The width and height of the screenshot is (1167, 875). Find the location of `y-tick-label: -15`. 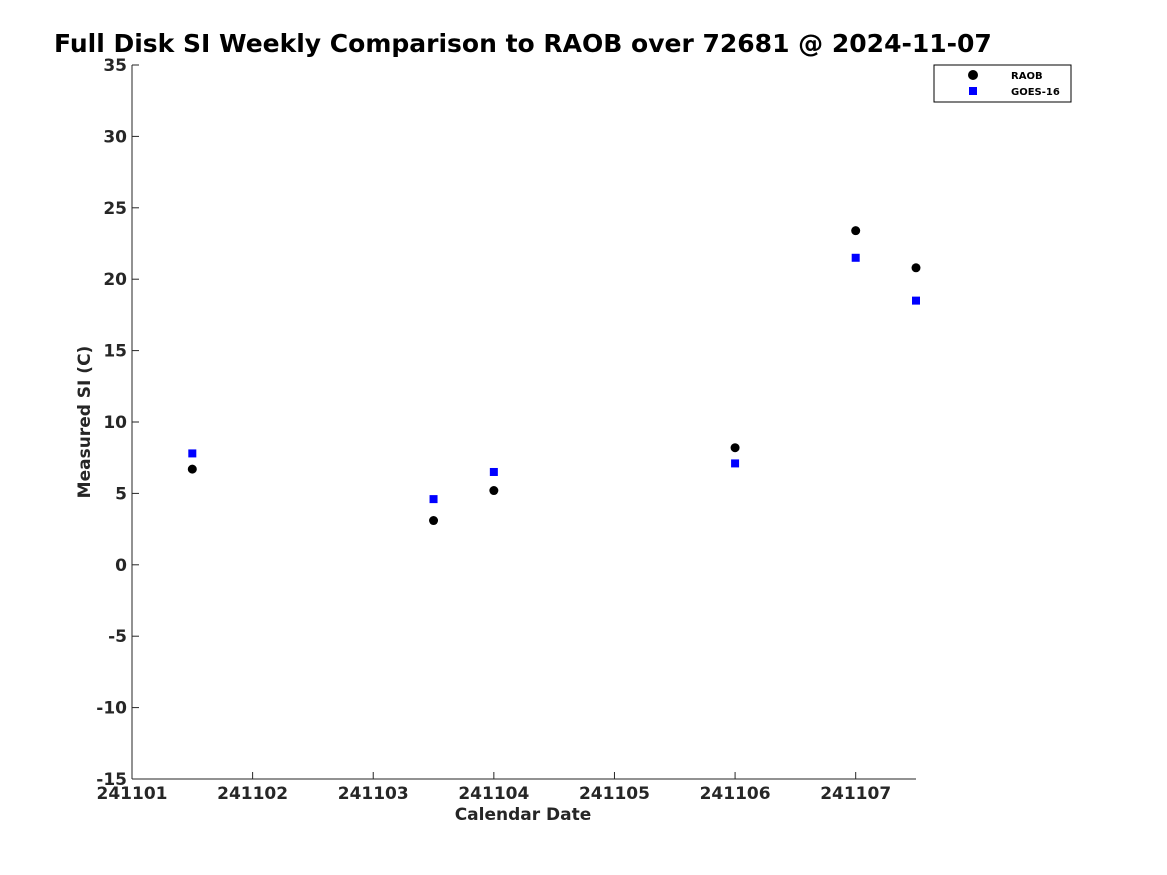

y-tick-label: -15 is located at coordinates (111, 780).